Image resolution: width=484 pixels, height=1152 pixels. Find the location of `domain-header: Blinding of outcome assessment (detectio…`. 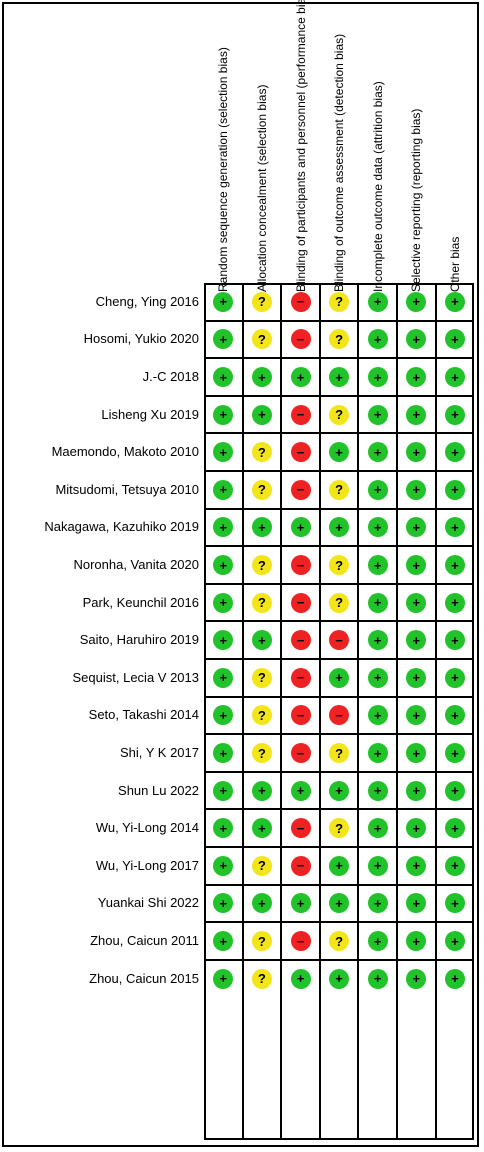

domain-header: Blinding of outcome assessment (detectio… is located at coordinates (339, 162).